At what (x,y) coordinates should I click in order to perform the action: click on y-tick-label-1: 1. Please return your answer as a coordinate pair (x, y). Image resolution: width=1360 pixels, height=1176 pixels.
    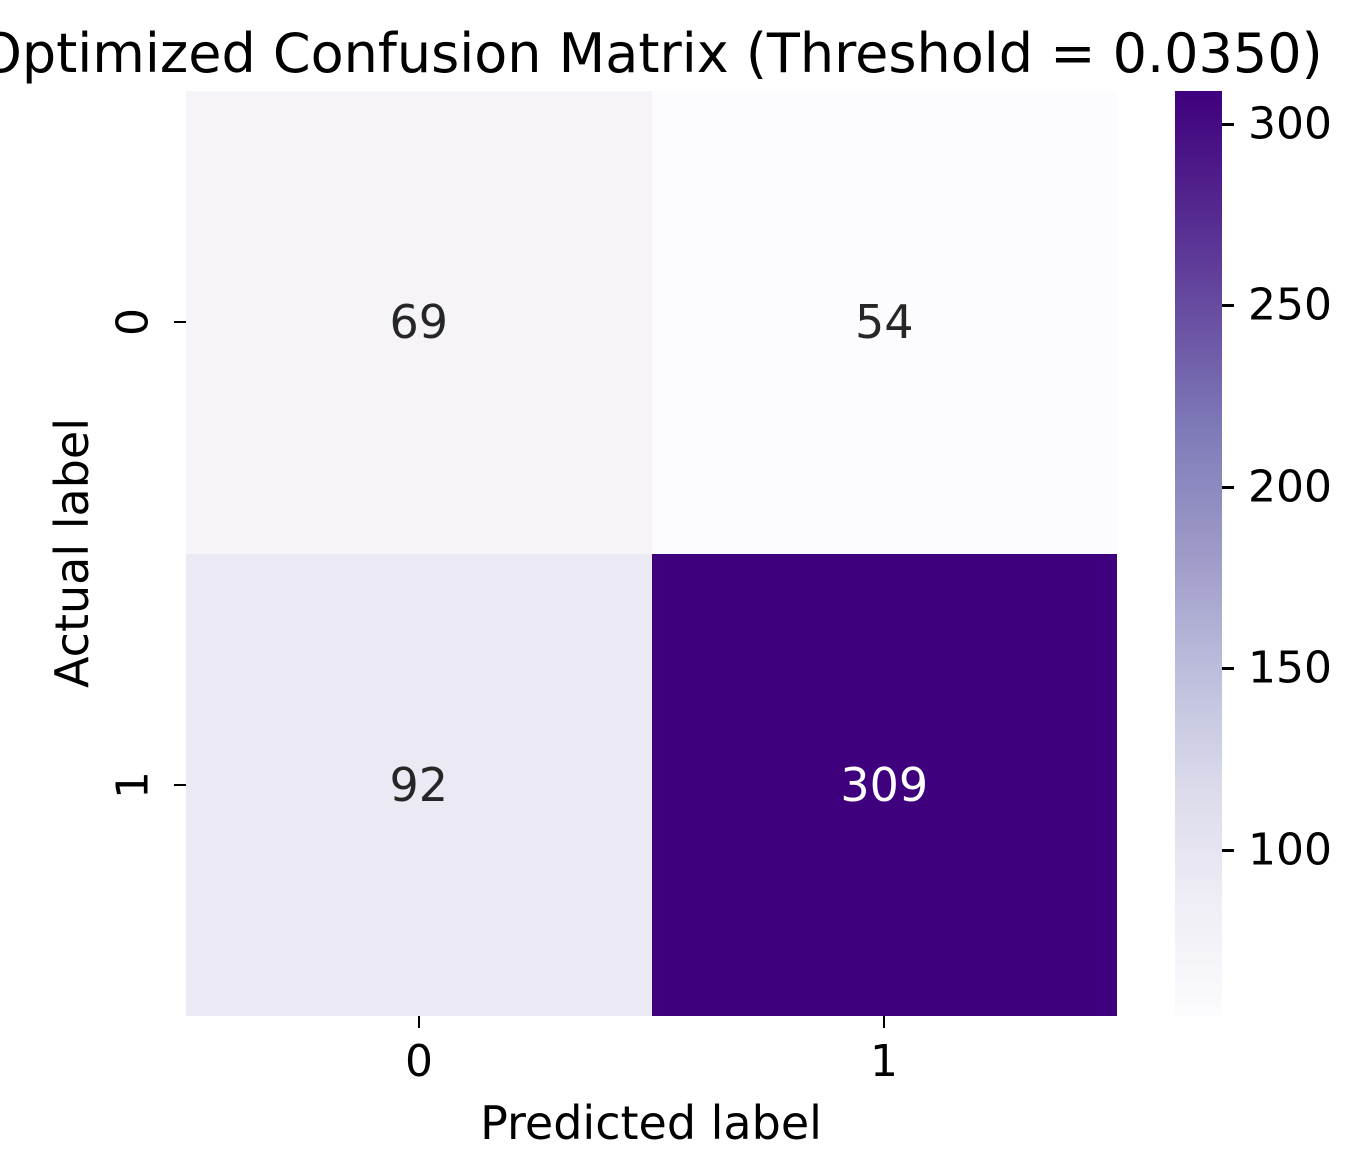
    Looking at the image, I should click on (133, 785).